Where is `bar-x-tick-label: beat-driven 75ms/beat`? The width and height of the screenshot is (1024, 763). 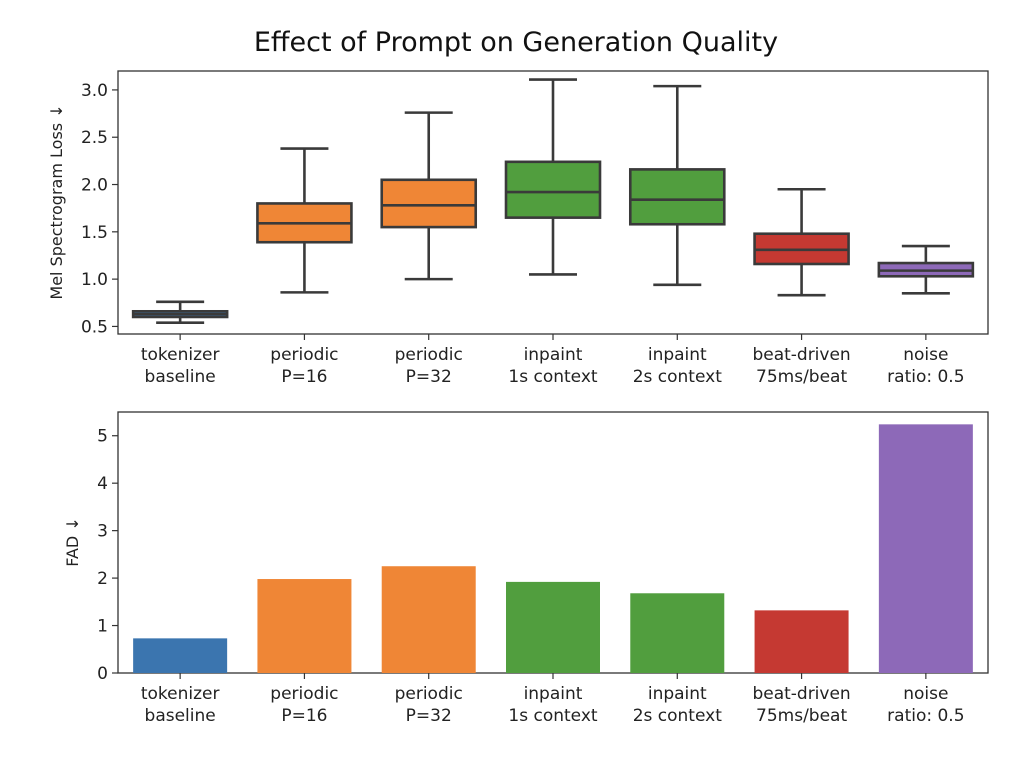 bar-x-tick-label: beat-driven 75ms/beat is located at coordinates (801, 705).